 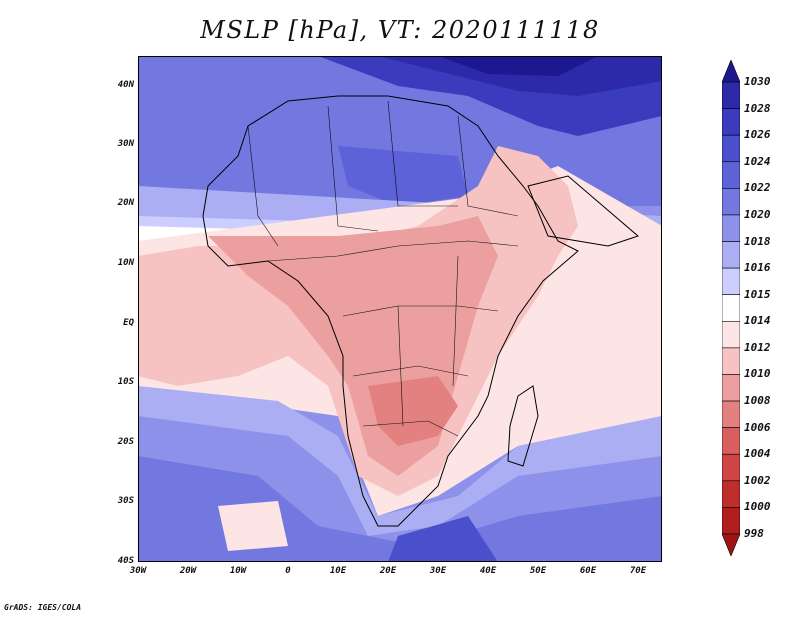 I want to click on chart-title: MSLP [hPa], VT: 2020111118, so click(x=400, y=30).